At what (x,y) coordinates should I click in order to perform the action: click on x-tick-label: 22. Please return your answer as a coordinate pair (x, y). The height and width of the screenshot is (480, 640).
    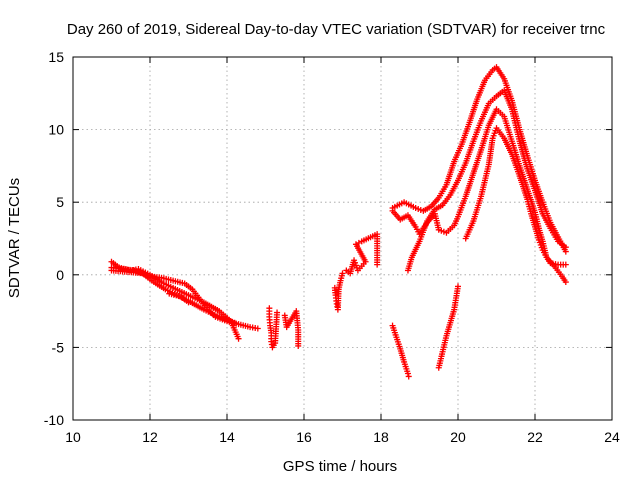
    Looking at the image, I should click on (535, 437).